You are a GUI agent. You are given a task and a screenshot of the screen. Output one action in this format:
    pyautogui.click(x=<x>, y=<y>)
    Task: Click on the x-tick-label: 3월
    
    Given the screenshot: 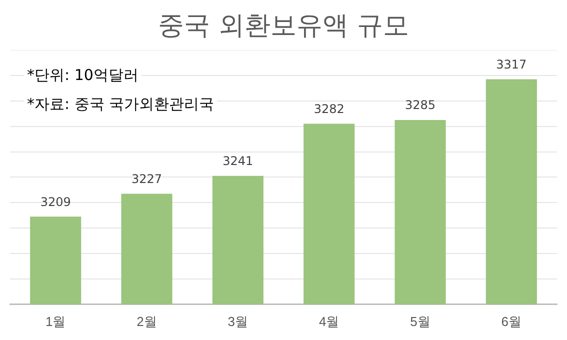 What is the action you would take?
    pyautogui.click(x=238, y=321)
    